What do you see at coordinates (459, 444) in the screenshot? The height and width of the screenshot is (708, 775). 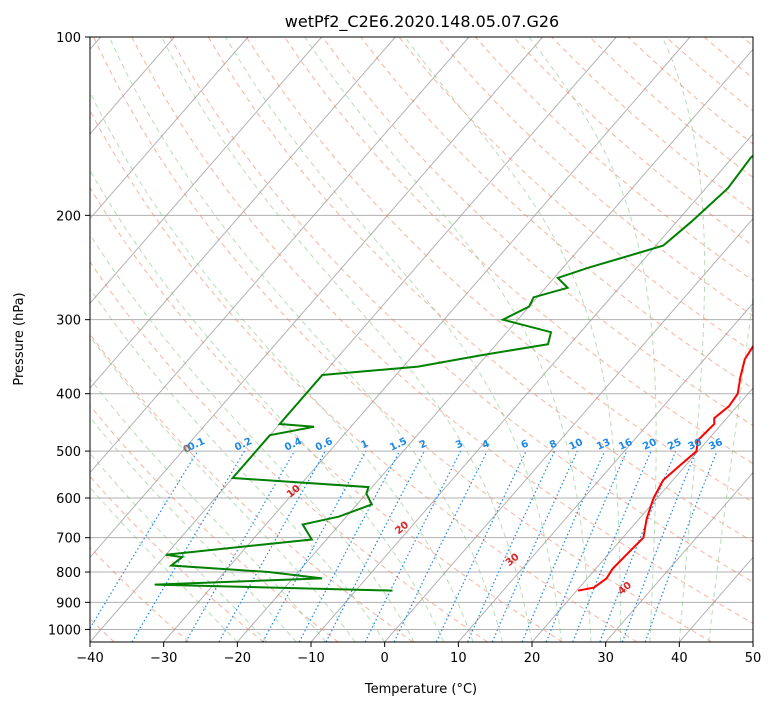 I see `mixing-ratio-label: 3` at bounding box center [459, 444].